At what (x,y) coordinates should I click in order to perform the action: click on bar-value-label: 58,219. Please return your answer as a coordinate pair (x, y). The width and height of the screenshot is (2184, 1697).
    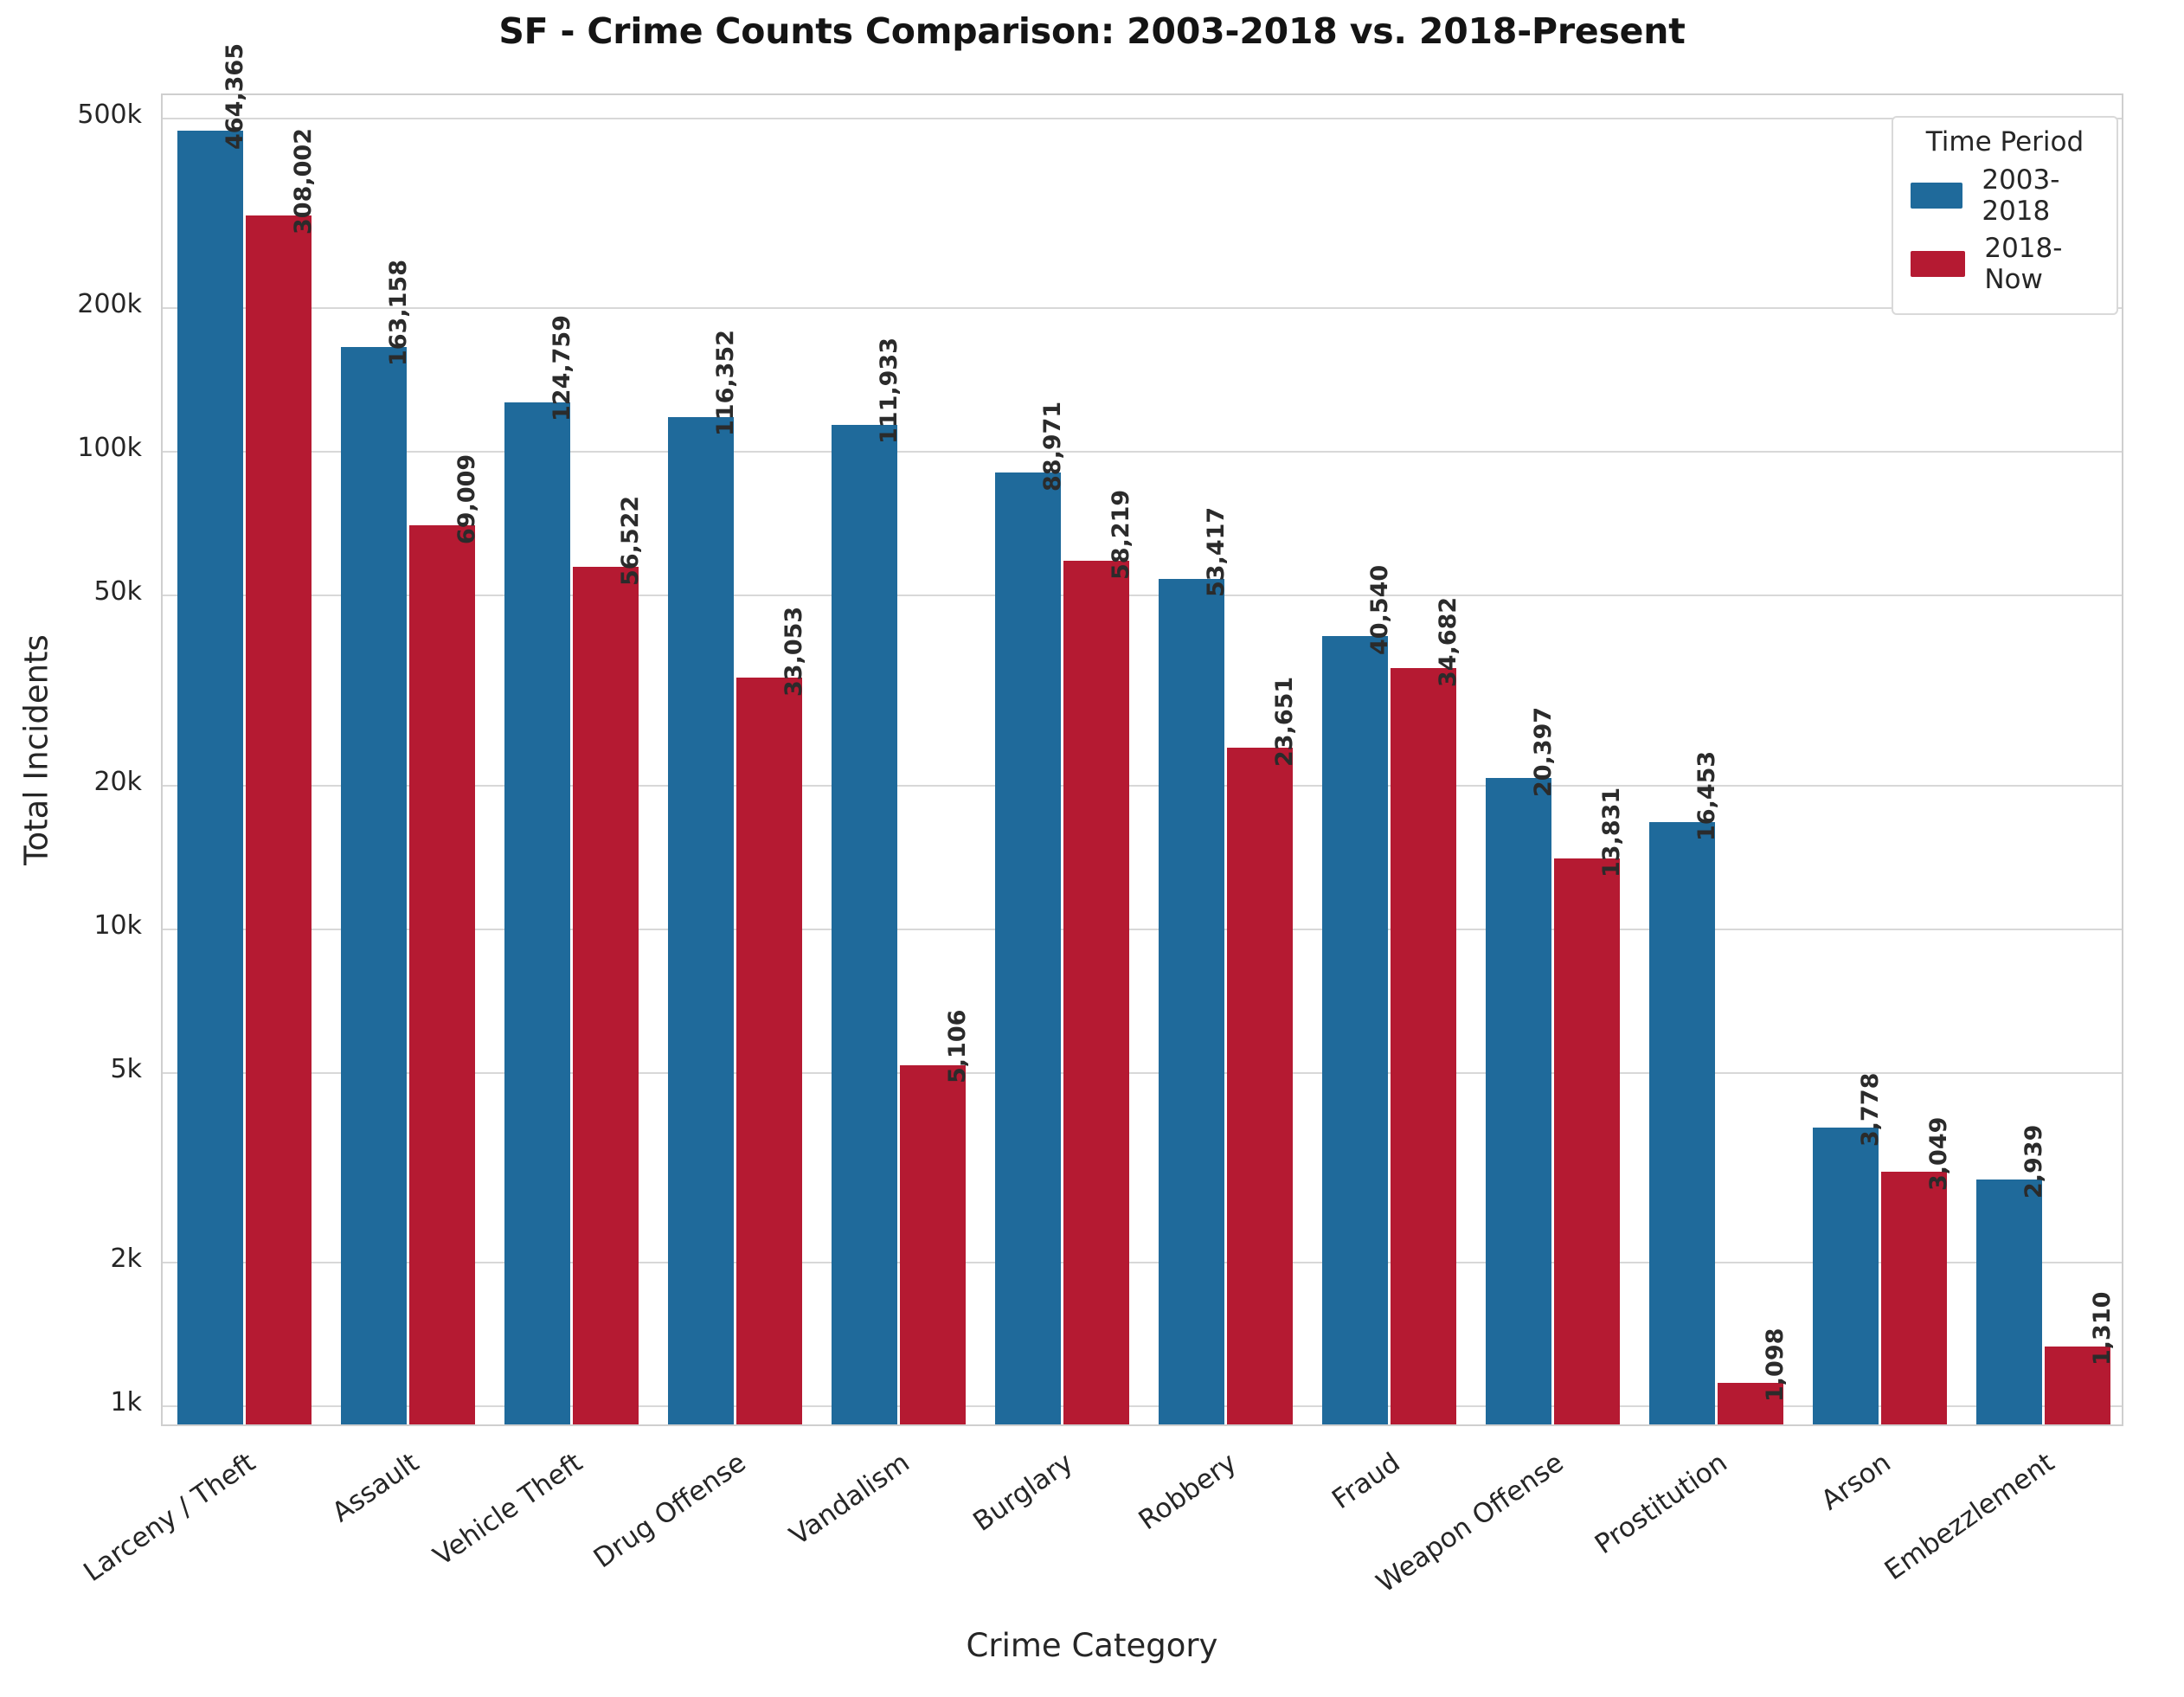
    Looking at the image, I should click on (1121, 534).